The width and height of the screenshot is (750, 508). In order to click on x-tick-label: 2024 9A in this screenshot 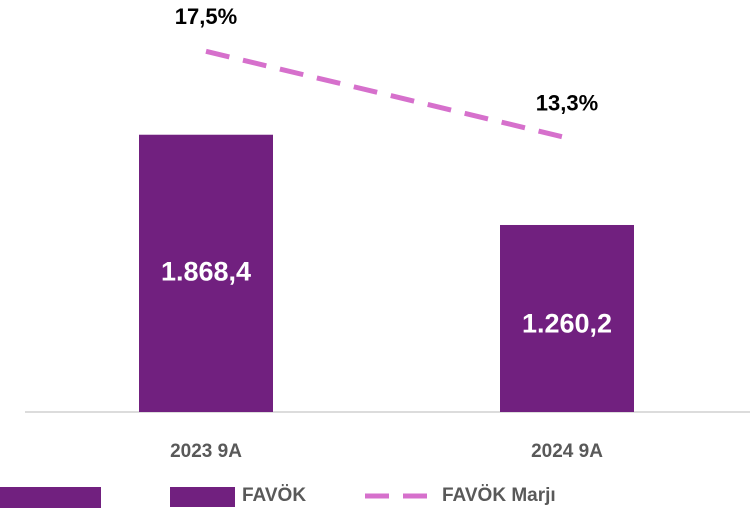, I will do `click(567, 451)`.